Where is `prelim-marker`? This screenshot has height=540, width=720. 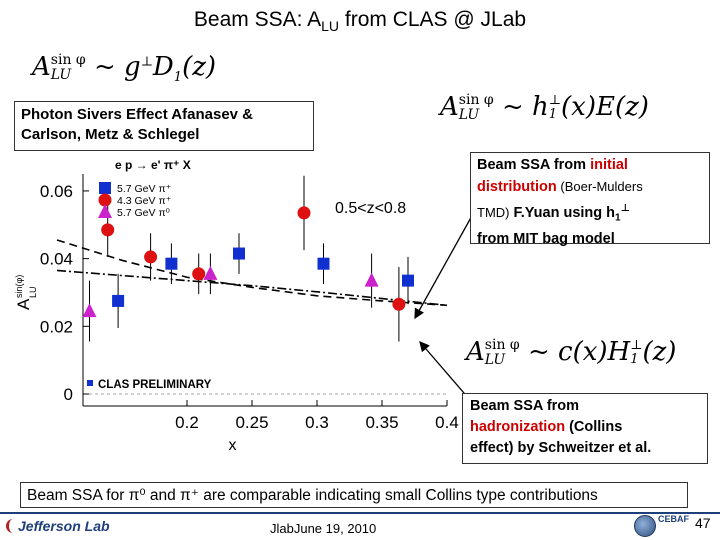
prelim-marker is located at coordinates (90, 383).